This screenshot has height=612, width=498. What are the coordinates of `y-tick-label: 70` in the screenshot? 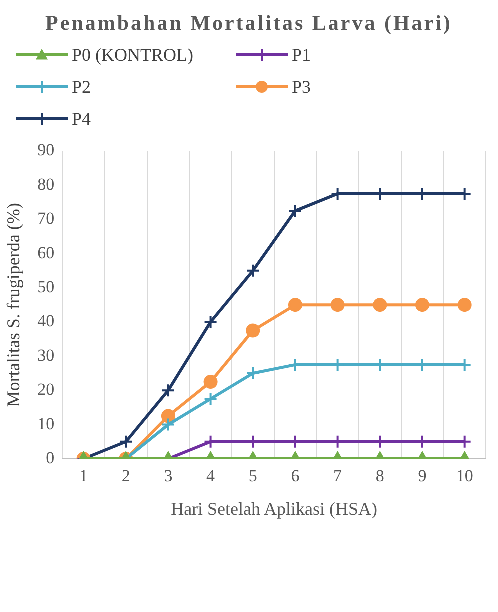 It's located at (46, 218).